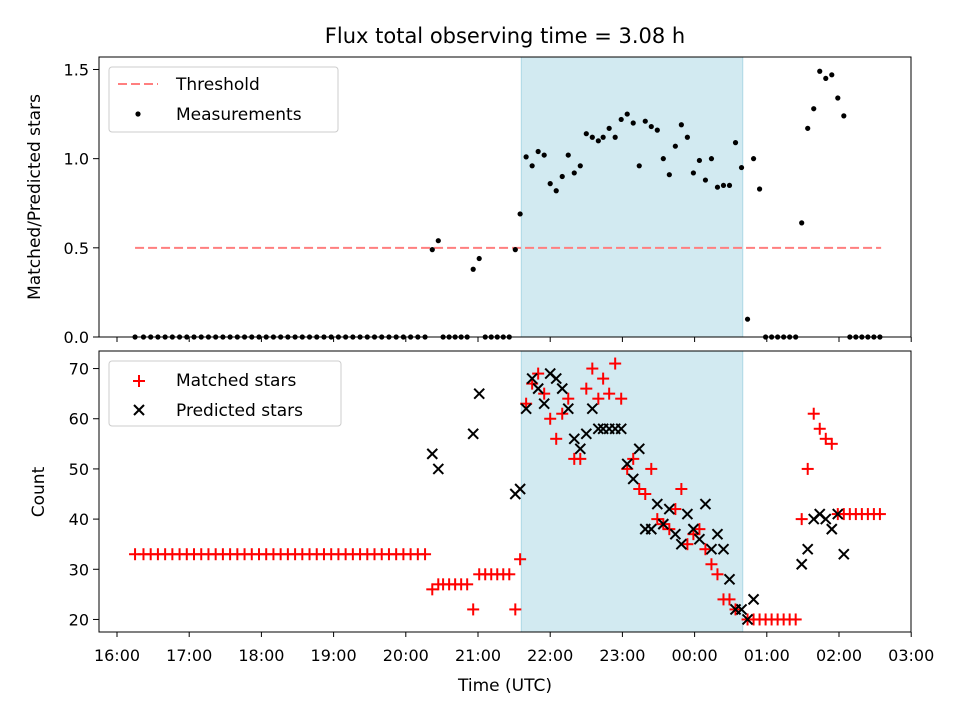  What do you see at coordinates (138, 114) in the screenshot?
I see `legend-measurements-swatch` at bounding box center [138, 114].